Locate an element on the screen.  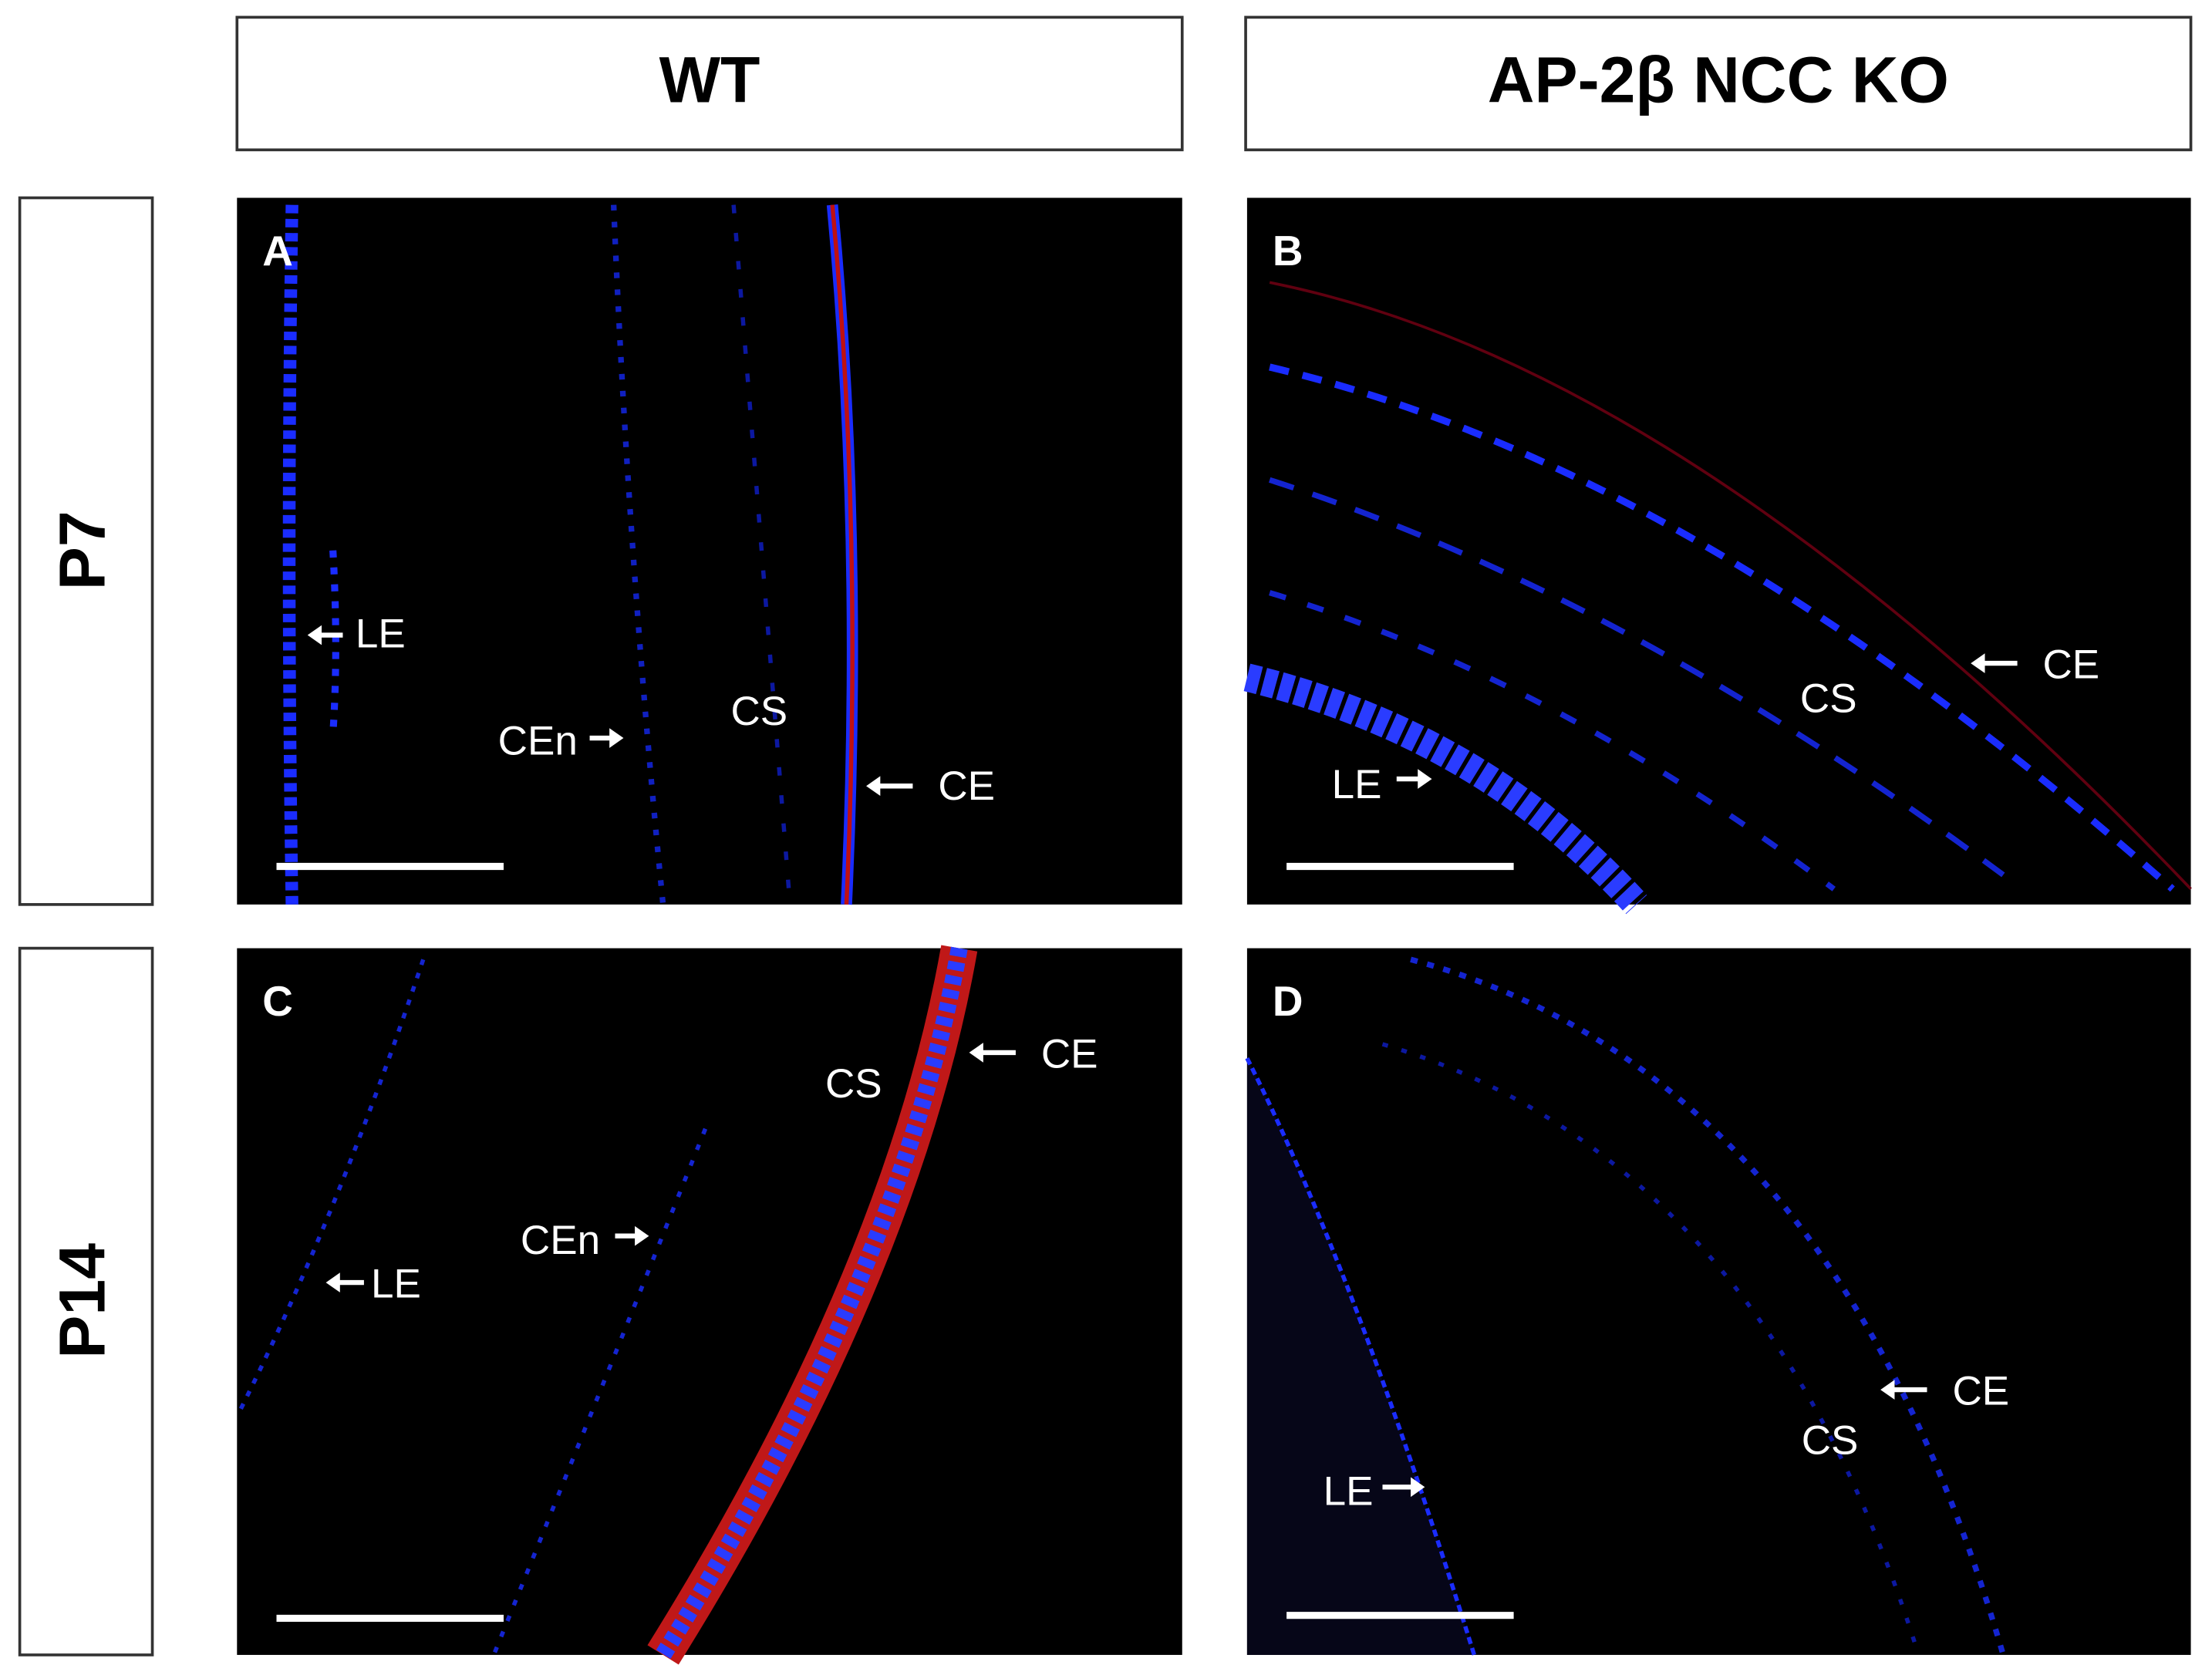
row-label: P7 is located at coordinates (82, 550).